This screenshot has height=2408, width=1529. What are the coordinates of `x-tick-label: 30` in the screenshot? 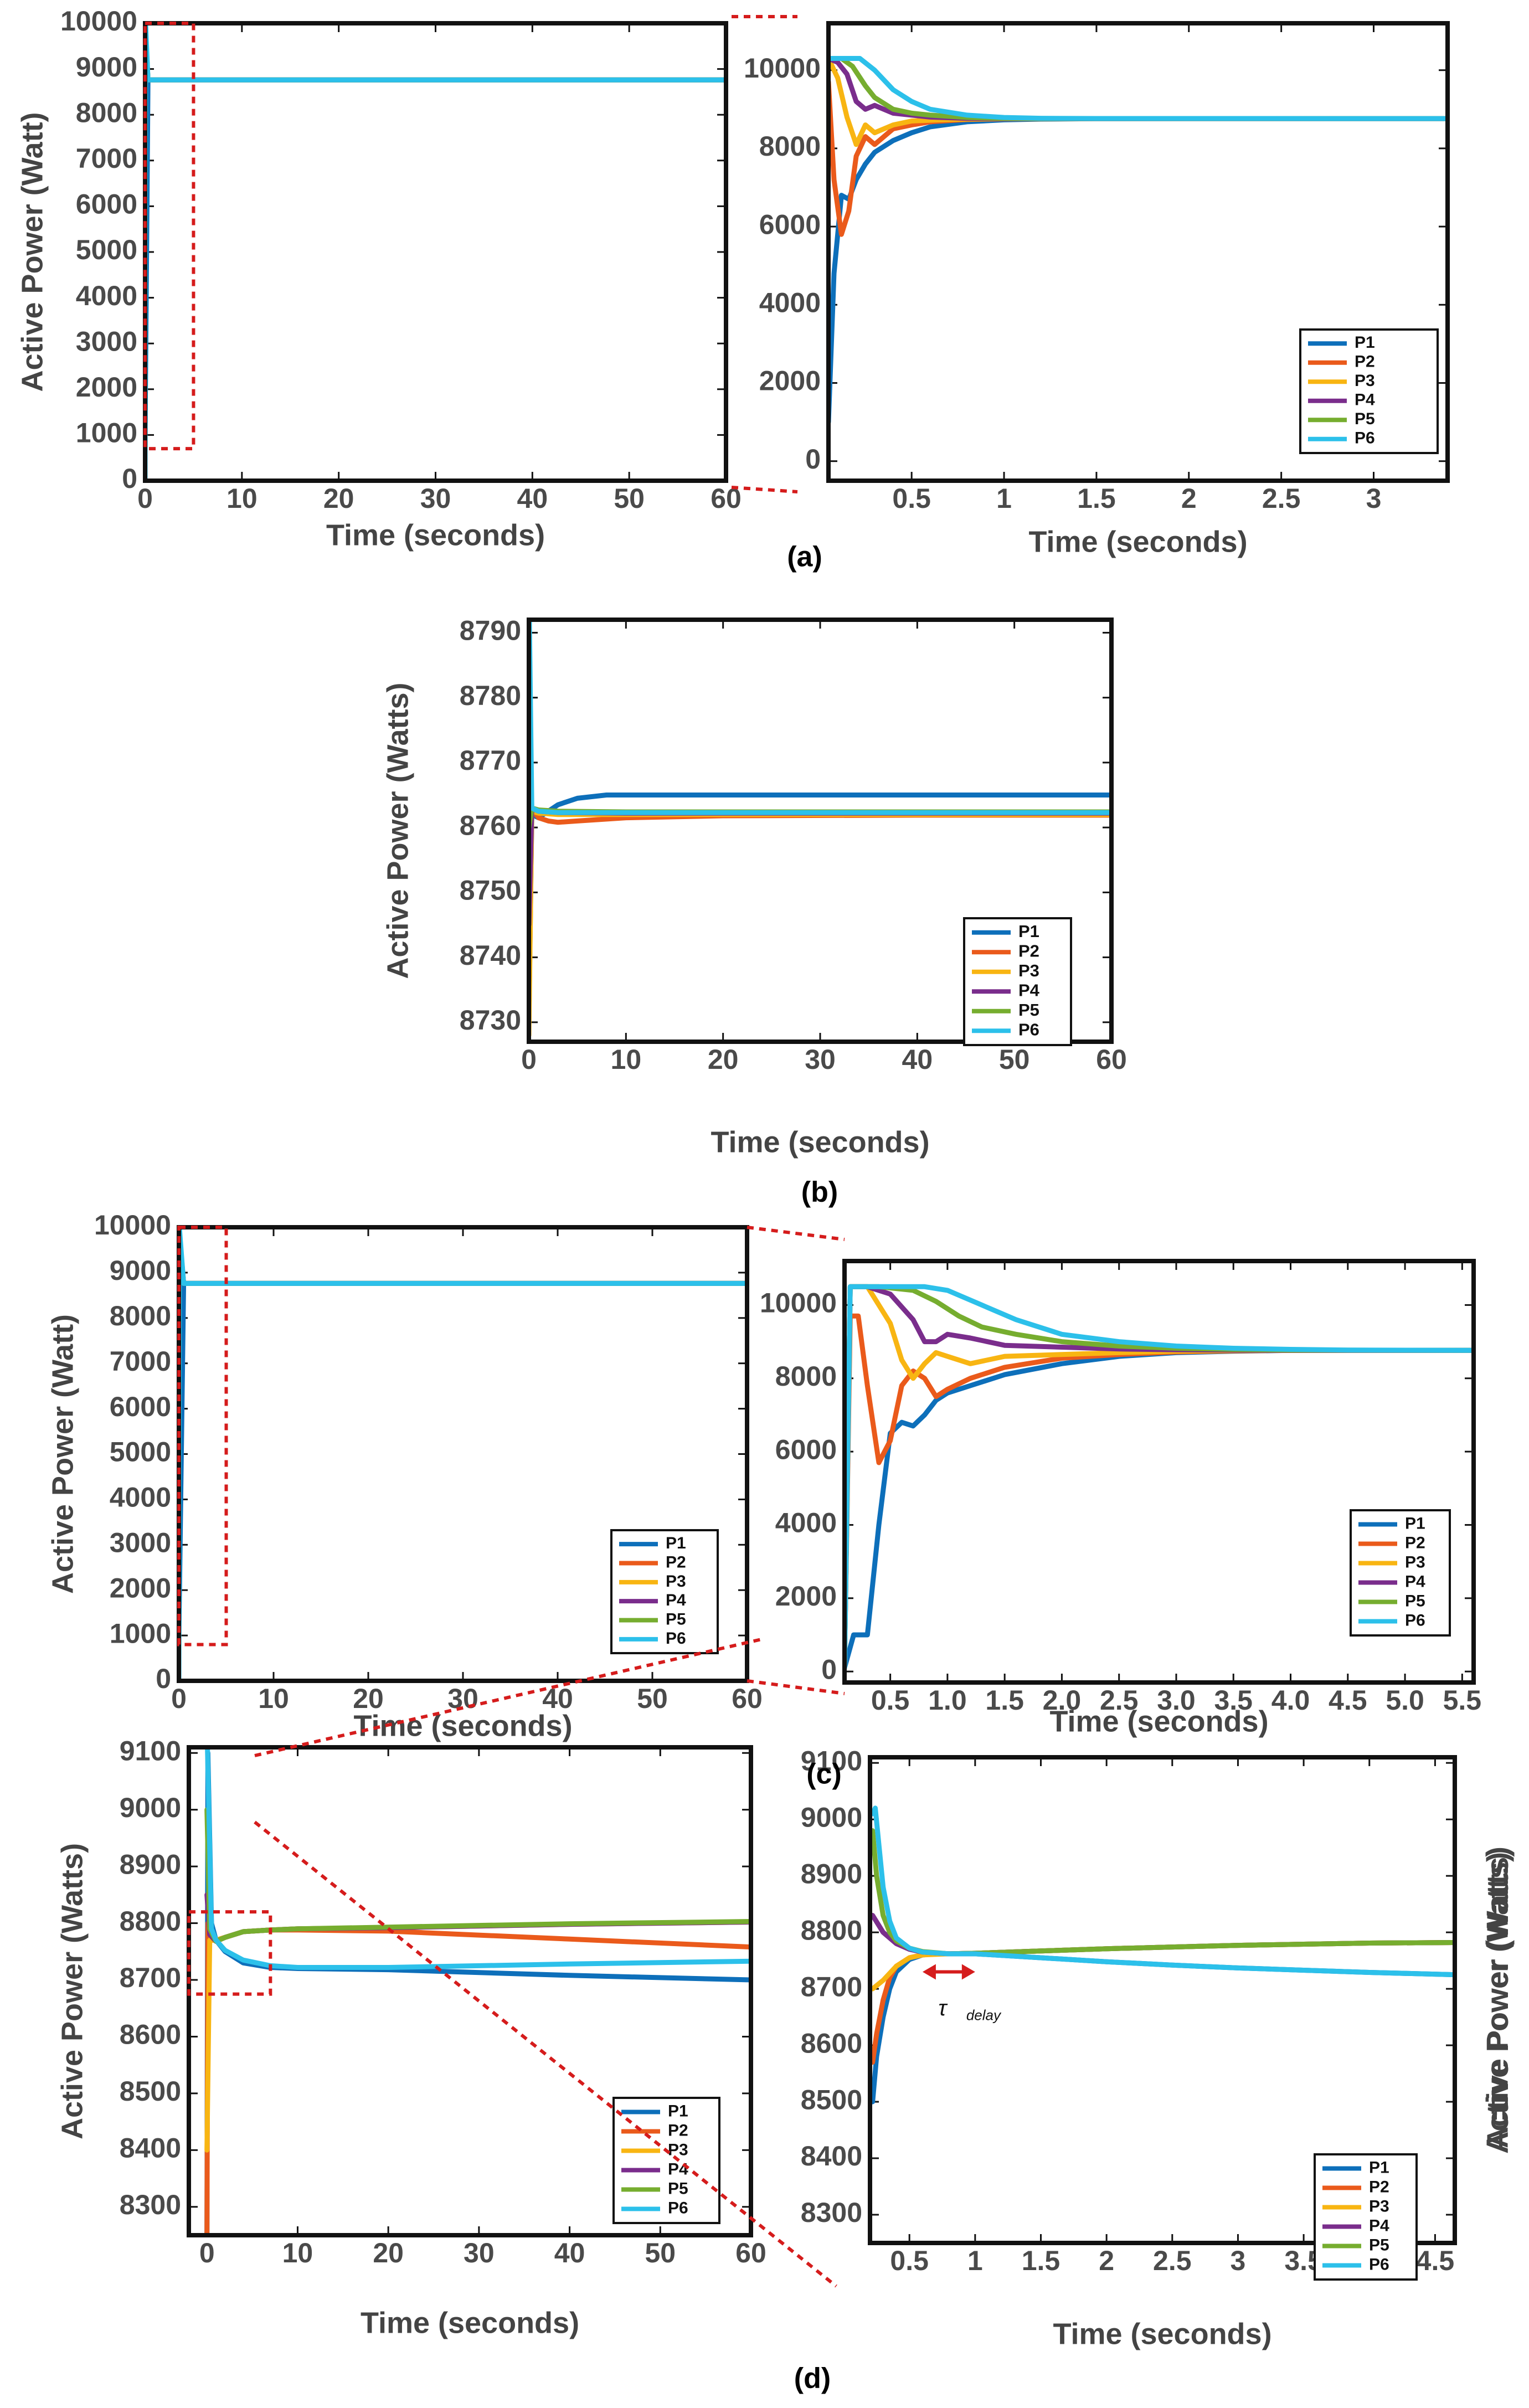 It's located at (479, 2252).